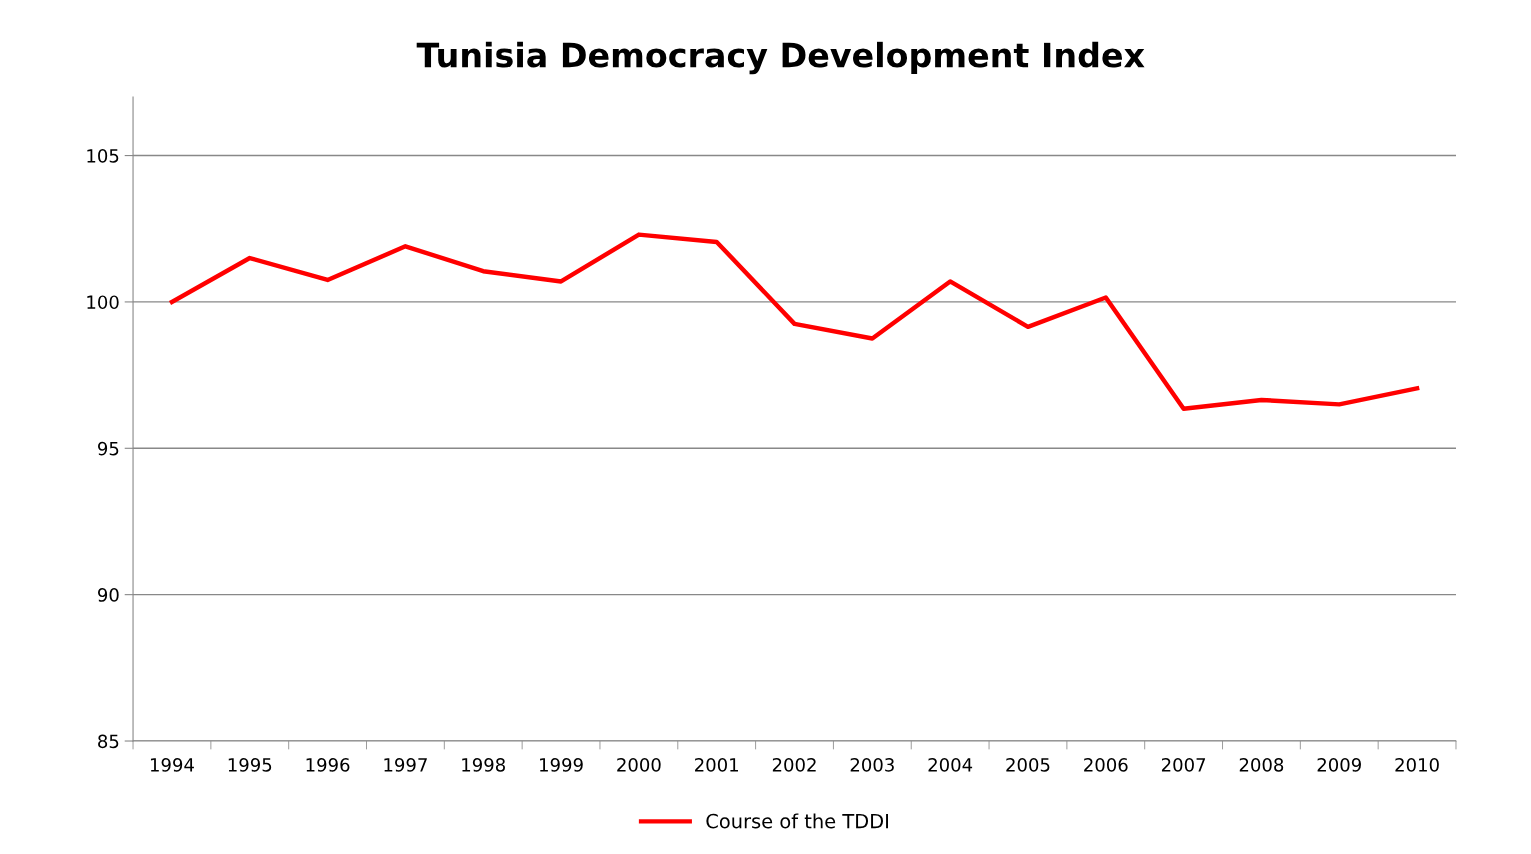 This screenshot has height=854, width=1531. I want to click on y-tick-label: 85, so click(108, 741).